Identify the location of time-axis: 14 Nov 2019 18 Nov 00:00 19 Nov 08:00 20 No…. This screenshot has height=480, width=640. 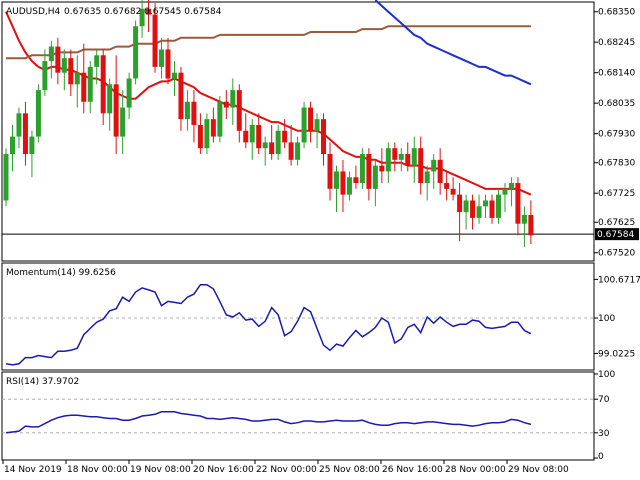
(285, 467).